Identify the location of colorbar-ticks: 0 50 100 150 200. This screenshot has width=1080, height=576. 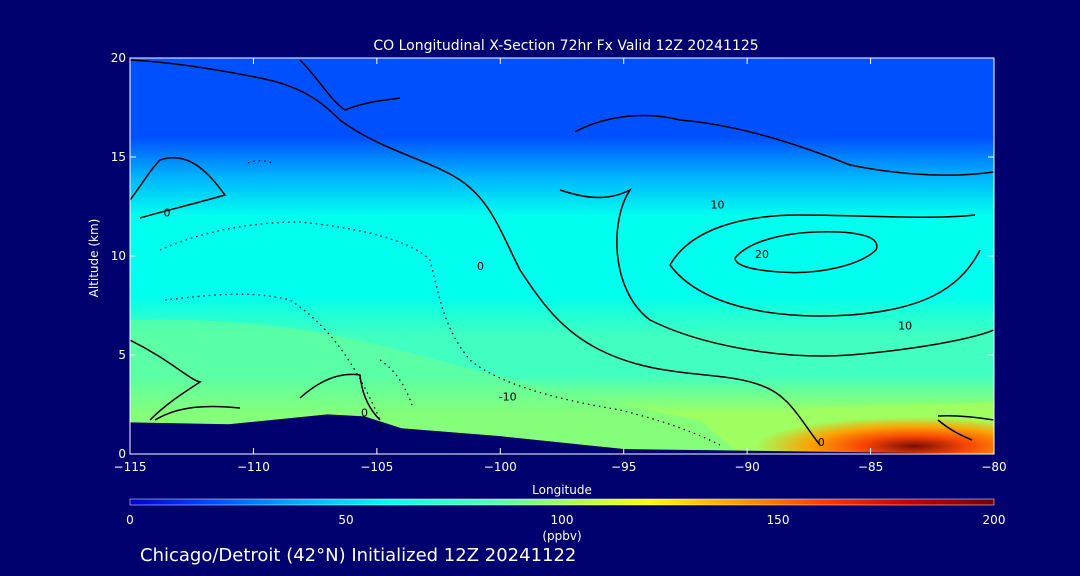
(565, 520).